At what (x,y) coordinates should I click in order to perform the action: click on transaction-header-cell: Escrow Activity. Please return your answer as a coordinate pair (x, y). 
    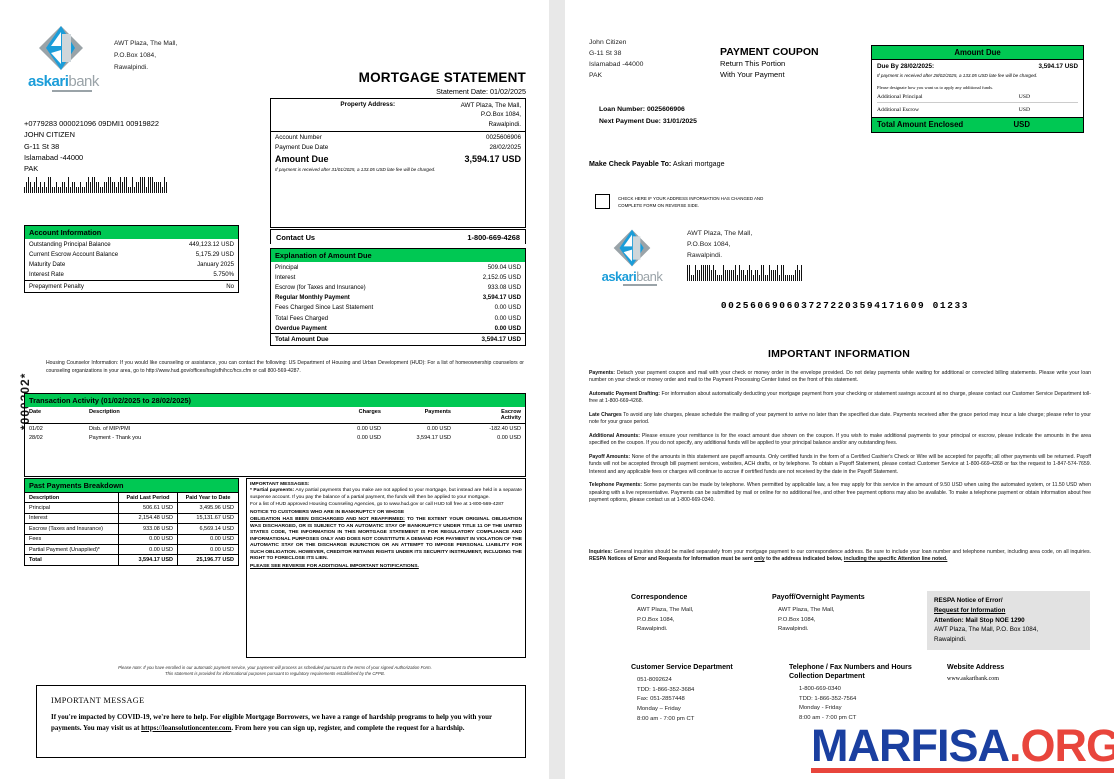
    Looking at the image, I should click on (510, 415).